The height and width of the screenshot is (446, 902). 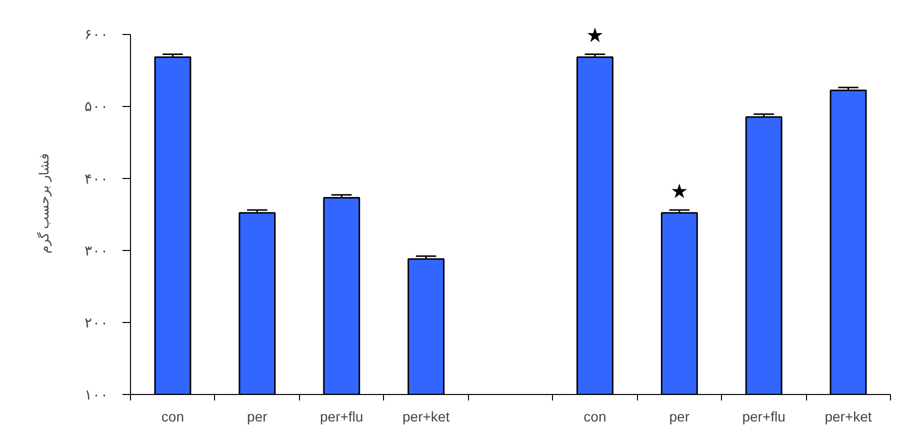 I want to click on y-tick-label: ۲۰۰, so click(x=96, y=322).